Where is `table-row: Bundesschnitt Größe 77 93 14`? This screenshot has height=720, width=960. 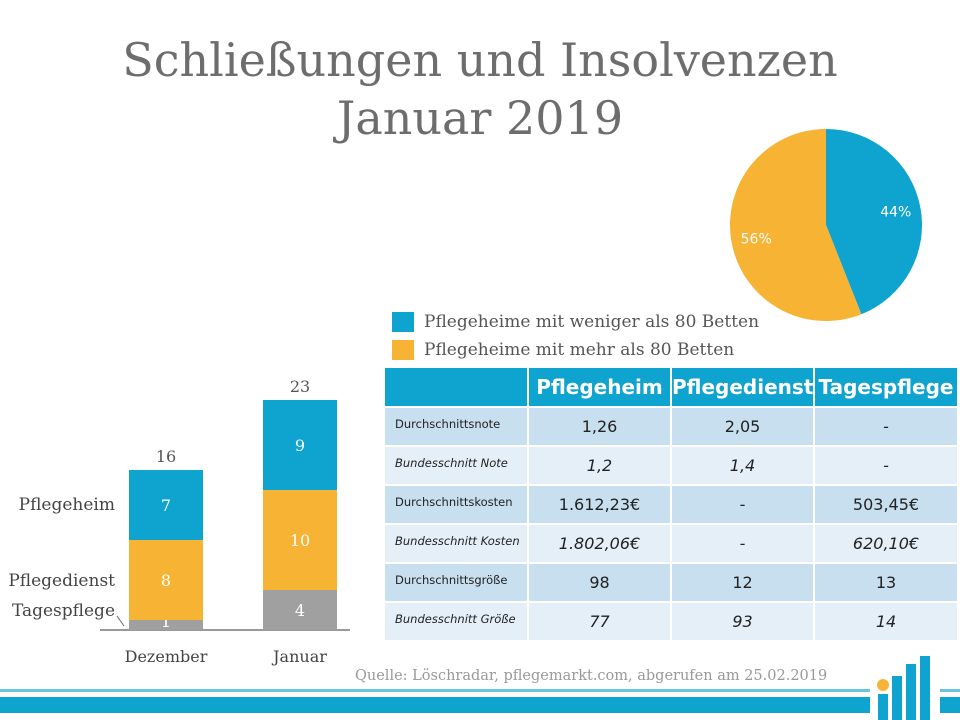 table-row: Bundesschnitt Größe 77 93 14 is located at coordinates (672, 622).